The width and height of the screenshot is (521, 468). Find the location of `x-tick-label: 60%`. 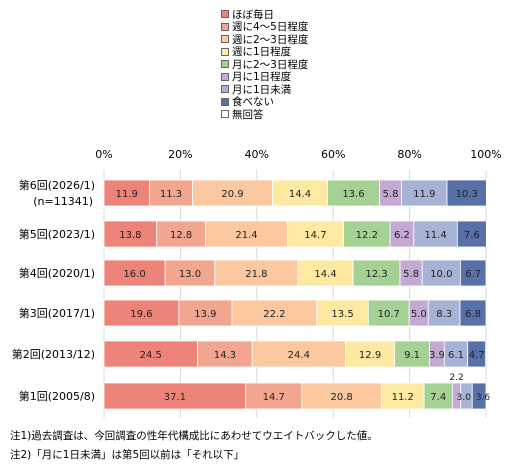

x-tick-label: 60% is located at coordinates (333, 154).